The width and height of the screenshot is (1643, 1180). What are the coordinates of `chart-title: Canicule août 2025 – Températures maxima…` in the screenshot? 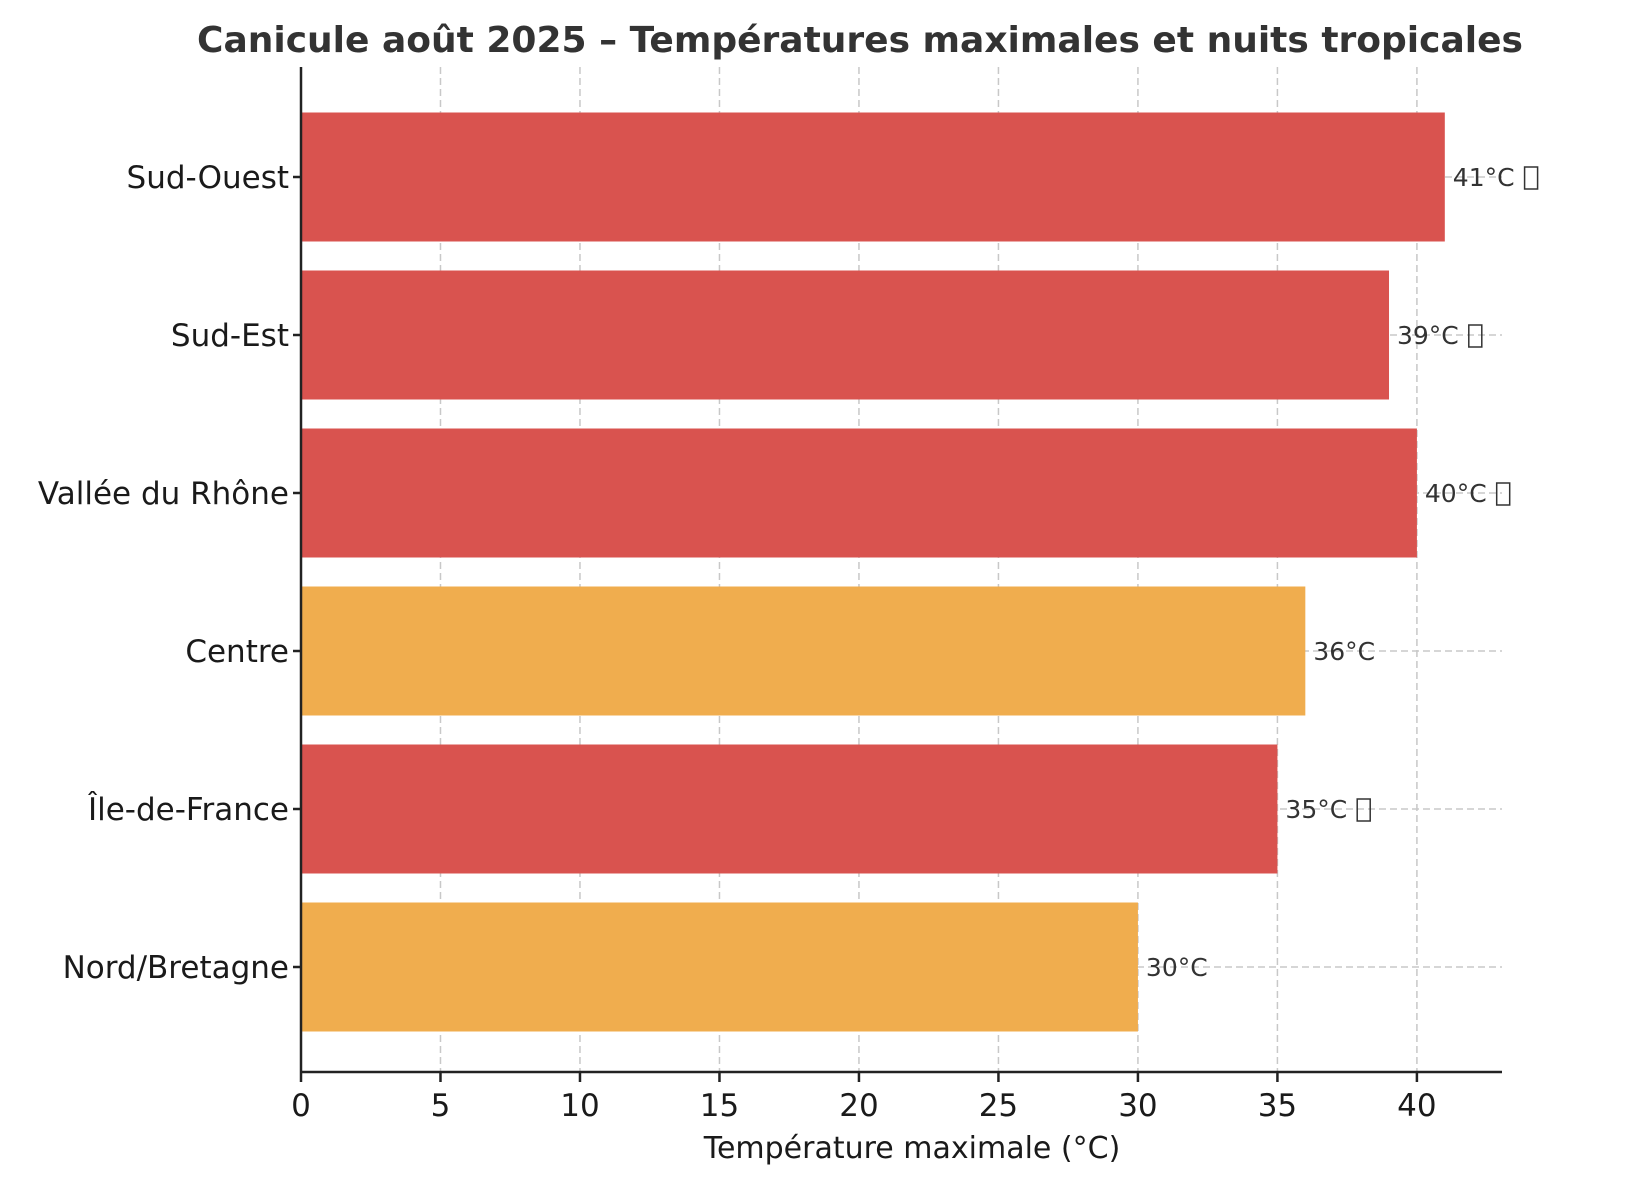 It's located at (860, 40).